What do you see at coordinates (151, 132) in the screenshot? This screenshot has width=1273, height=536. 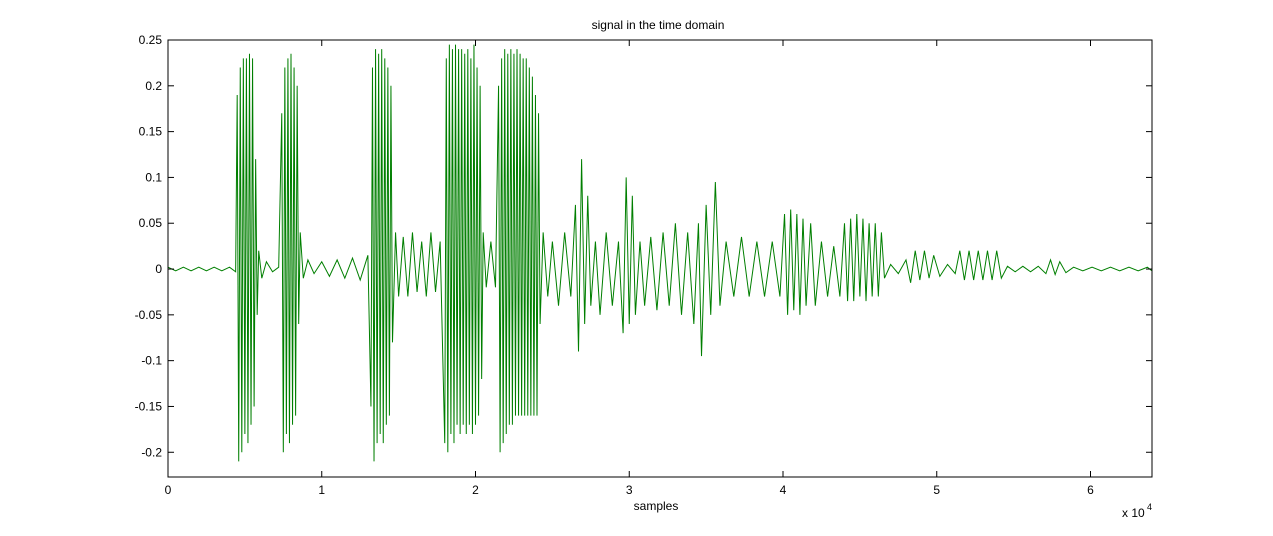 I see `y-tick-label: 0.15` at bounding box center [151, 132].